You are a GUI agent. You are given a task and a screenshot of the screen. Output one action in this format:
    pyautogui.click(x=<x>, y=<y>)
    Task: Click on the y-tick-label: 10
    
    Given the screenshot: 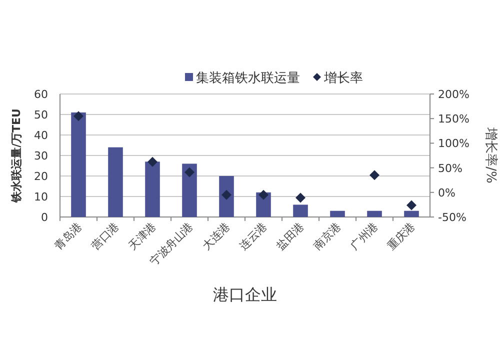 What is the action you would take?
    pyautogui.click(x=41, y=197)
    